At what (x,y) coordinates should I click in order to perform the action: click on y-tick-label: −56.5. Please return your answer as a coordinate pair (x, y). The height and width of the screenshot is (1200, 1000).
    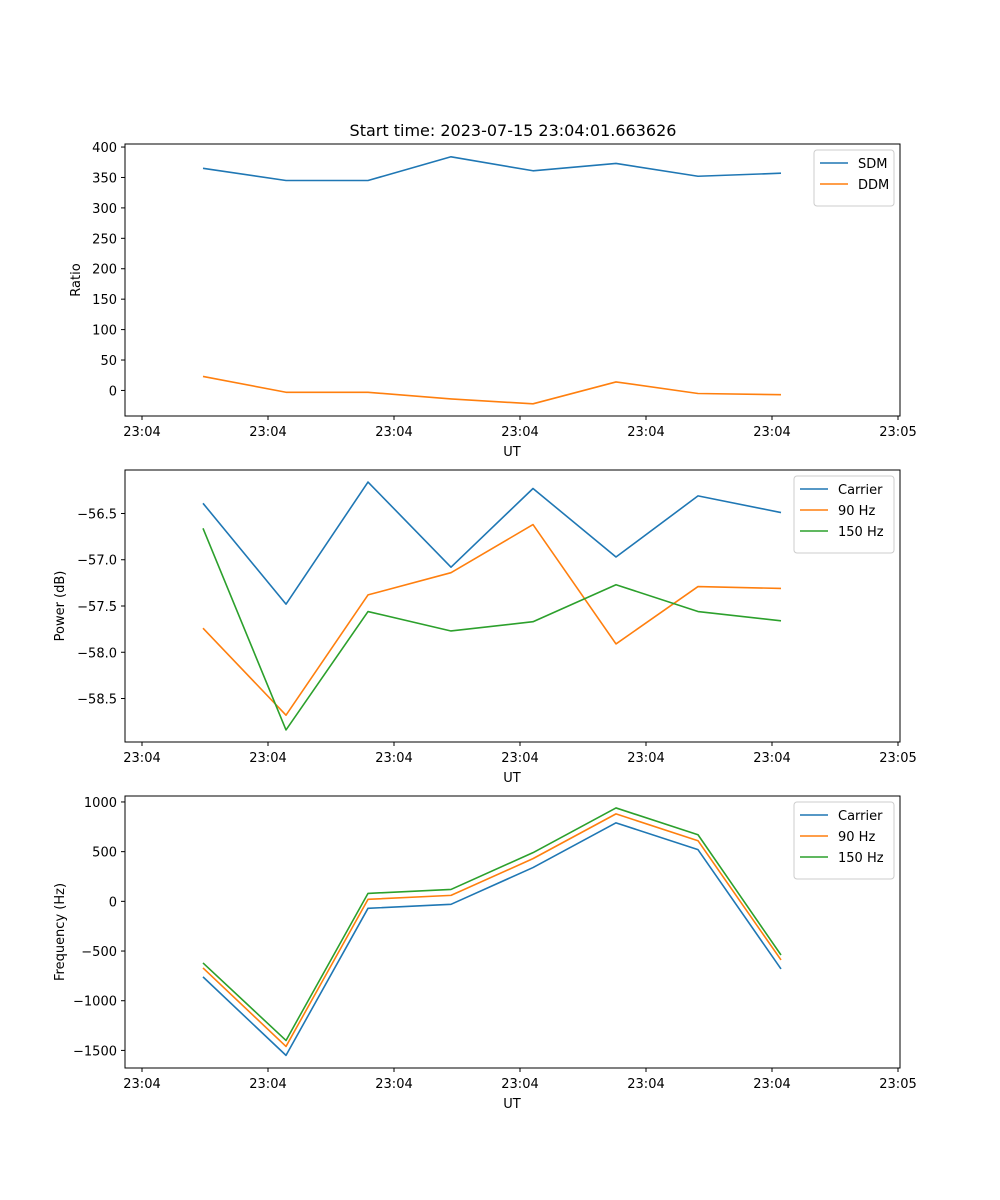
    Looking at the image, I should click on (97, 514).